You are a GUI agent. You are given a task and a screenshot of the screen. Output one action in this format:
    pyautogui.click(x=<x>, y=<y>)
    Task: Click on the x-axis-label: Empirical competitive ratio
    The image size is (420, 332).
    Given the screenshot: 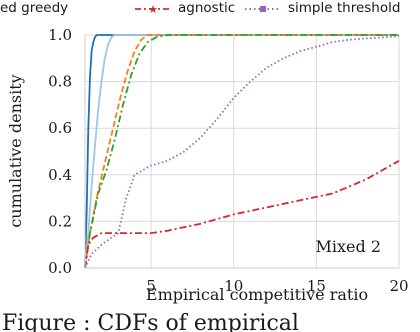 What is the action you would take?
    pyautogui.click(x=257, y=294)
    